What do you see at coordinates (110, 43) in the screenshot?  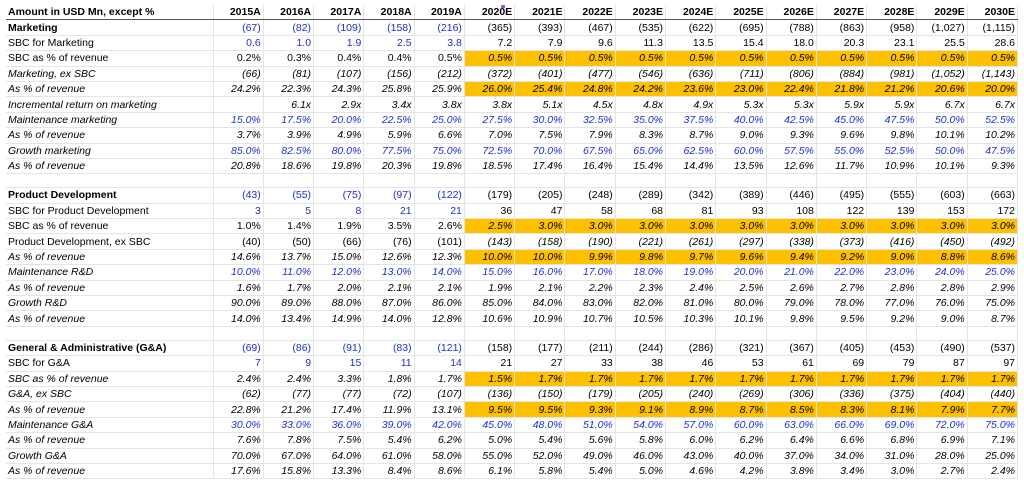 I see `row-label-cell: SBC for Marketing` at bounding box center [110, 43].